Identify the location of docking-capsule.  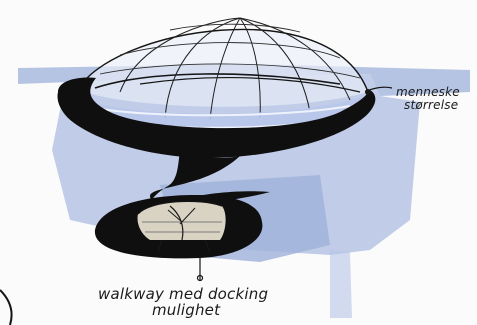
(181, 226).